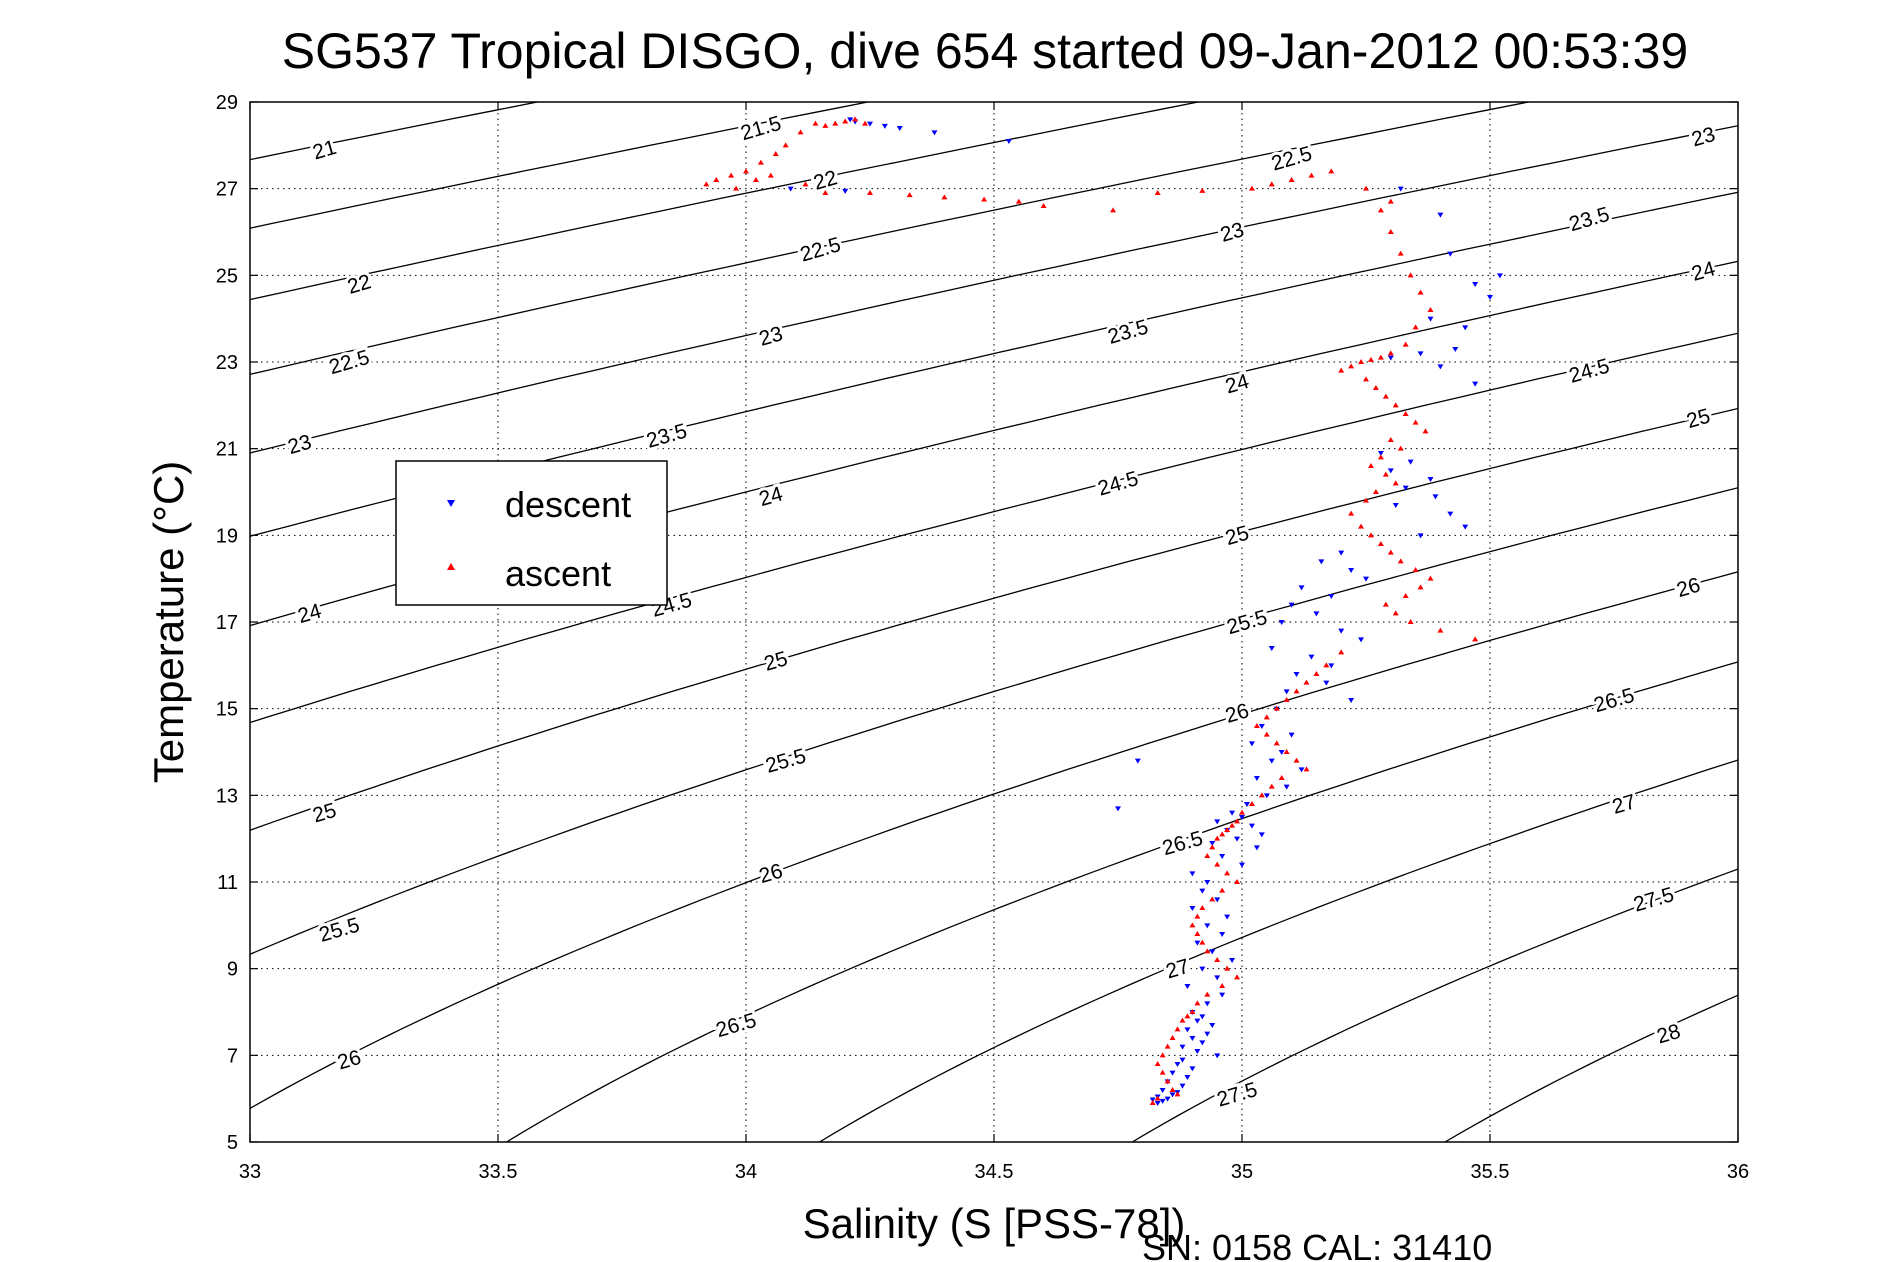 The height and width of the screenshot is (1262, 1891). I want to click on y-tick-label: 19, so click(227, 536).